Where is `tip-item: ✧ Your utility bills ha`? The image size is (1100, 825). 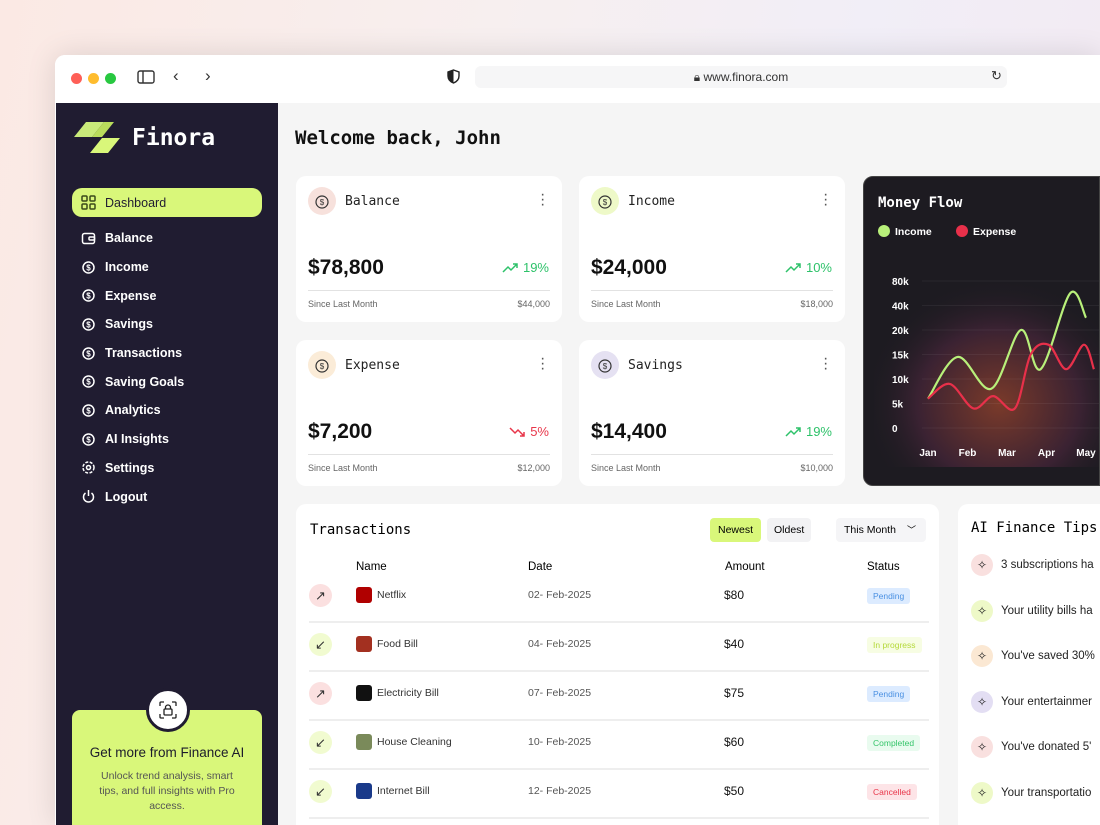
tip-item: ✧ Your utility bills ha is located at coordinates (1035, 611).